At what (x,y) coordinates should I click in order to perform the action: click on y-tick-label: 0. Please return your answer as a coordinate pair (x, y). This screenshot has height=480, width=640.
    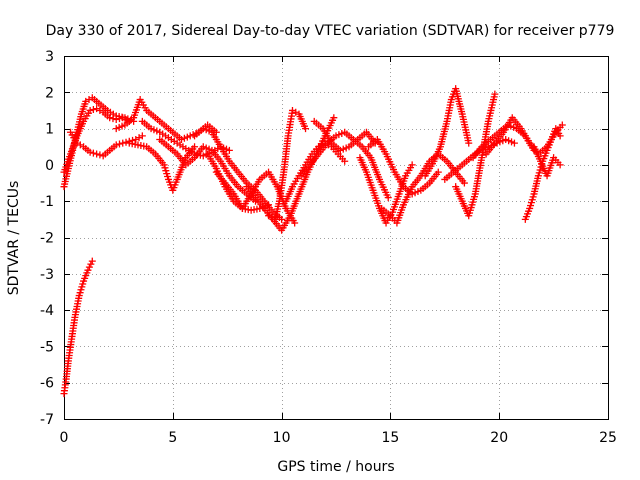
    Looking at the image, I should click on (49, 166).